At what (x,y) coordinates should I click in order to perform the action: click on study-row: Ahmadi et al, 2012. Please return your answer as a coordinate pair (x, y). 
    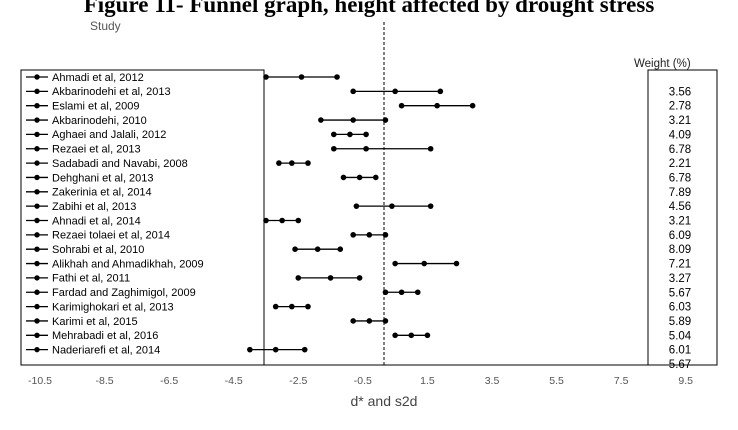
    Looking at the image, I should click on (183, 78).